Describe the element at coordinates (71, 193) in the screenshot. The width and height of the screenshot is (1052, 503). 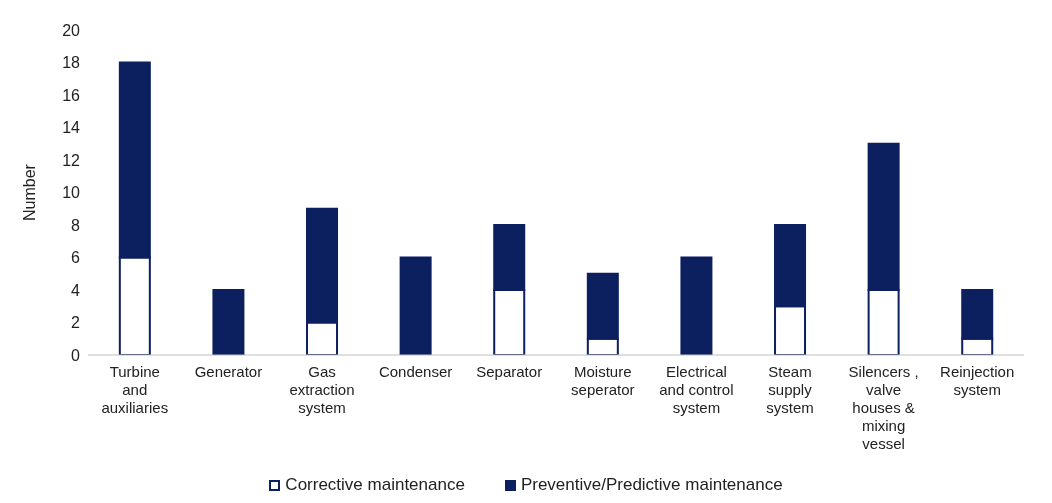
I see `y-tick-label: 10` at that location.